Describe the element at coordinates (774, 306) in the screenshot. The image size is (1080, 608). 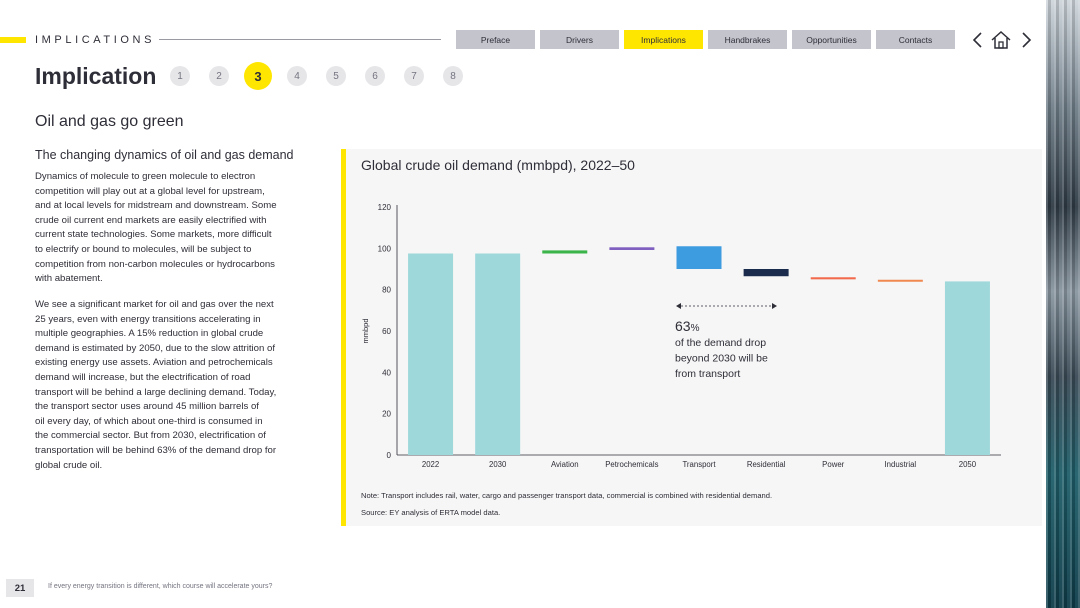
I see `arrow-right-icon` at that location.